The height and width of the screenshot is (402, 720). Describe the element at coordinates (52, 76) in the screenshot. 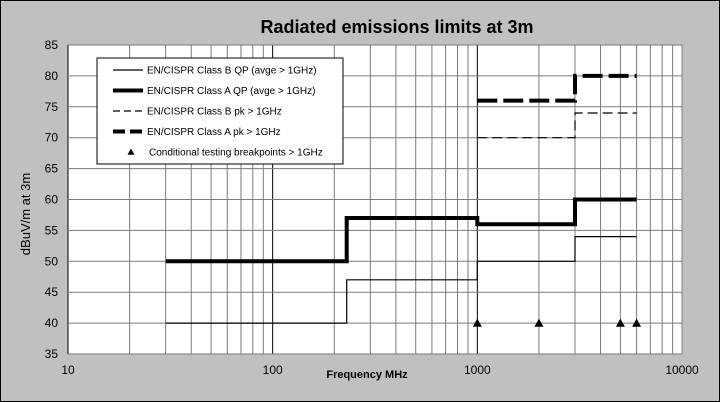

I see `y-tick-label: 80` at that location.